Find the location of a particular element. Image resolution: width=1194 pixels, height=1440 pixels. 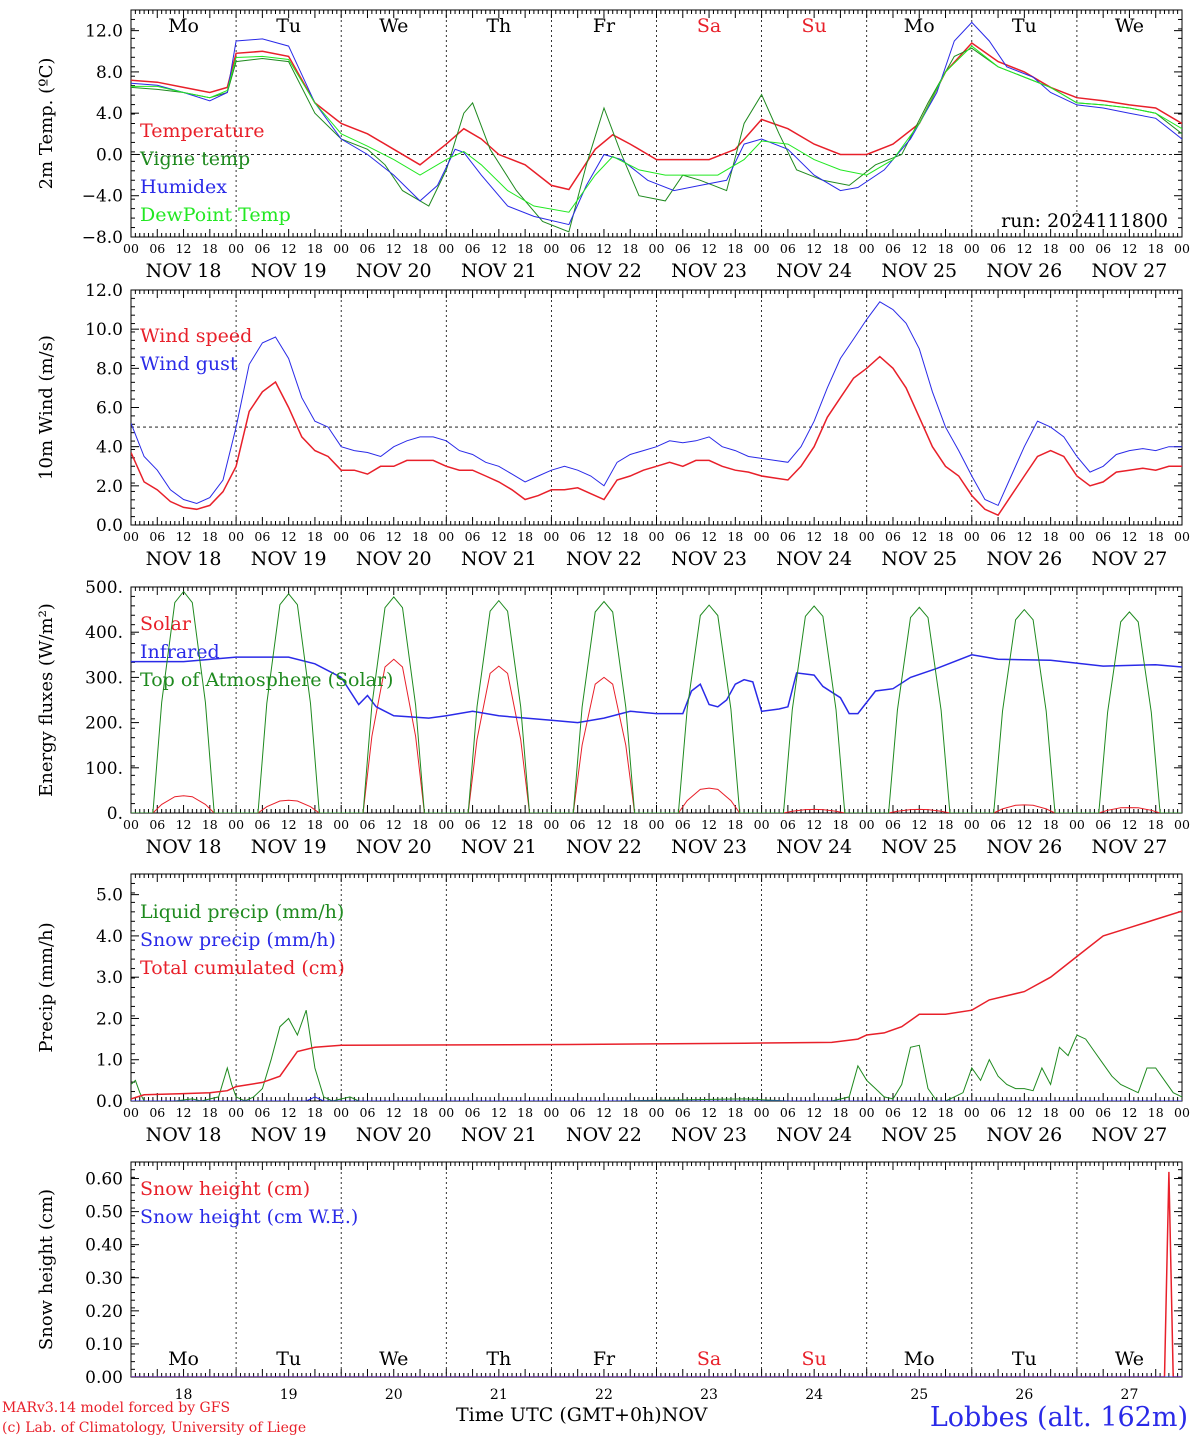

y-tick-label: 400. is located at coordinates (104, 633).